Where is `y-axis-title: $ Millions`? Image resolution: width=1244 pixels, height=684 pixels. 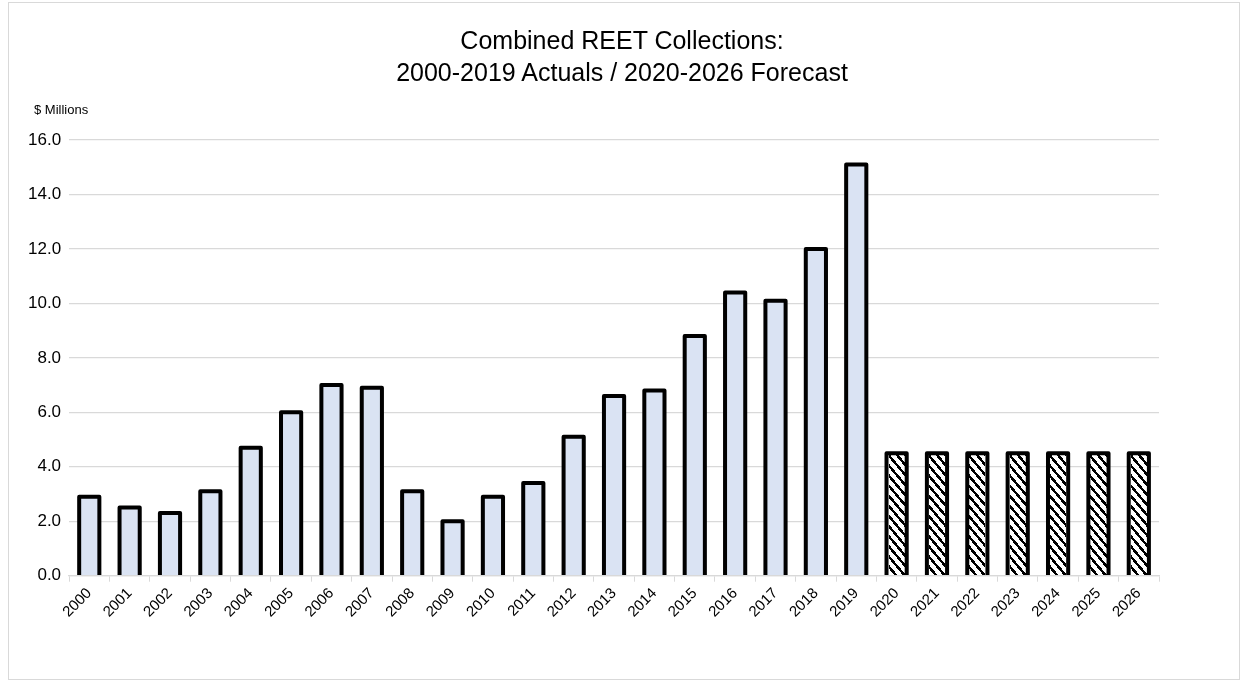 y-axis-title: $ Millions is located at coordinates (61, 109).